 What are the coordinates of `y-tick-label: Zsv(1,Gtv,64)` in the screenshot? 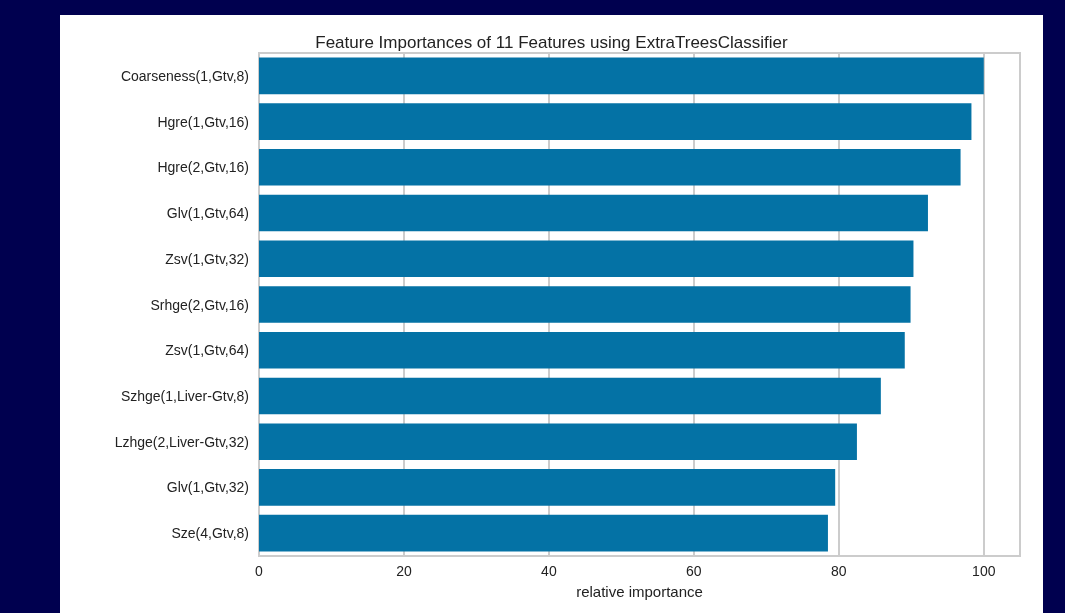 It's located at (207, 350).